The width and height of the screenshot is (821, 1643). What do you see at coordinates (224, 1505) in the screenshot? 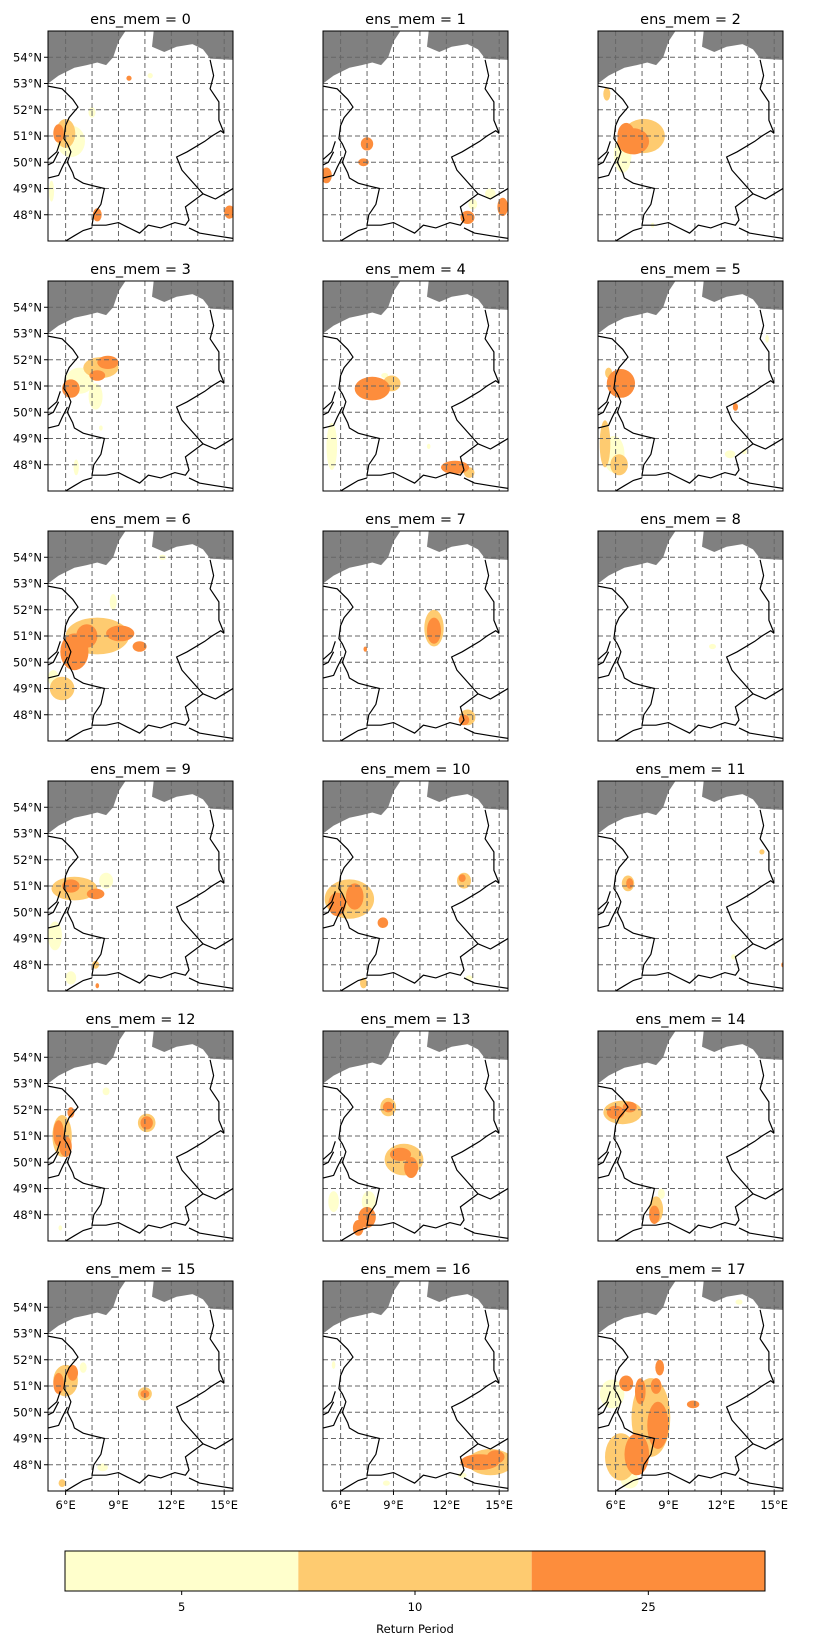
I see `lon-tick-label: 15°E` at bounding box center [224, 1505].